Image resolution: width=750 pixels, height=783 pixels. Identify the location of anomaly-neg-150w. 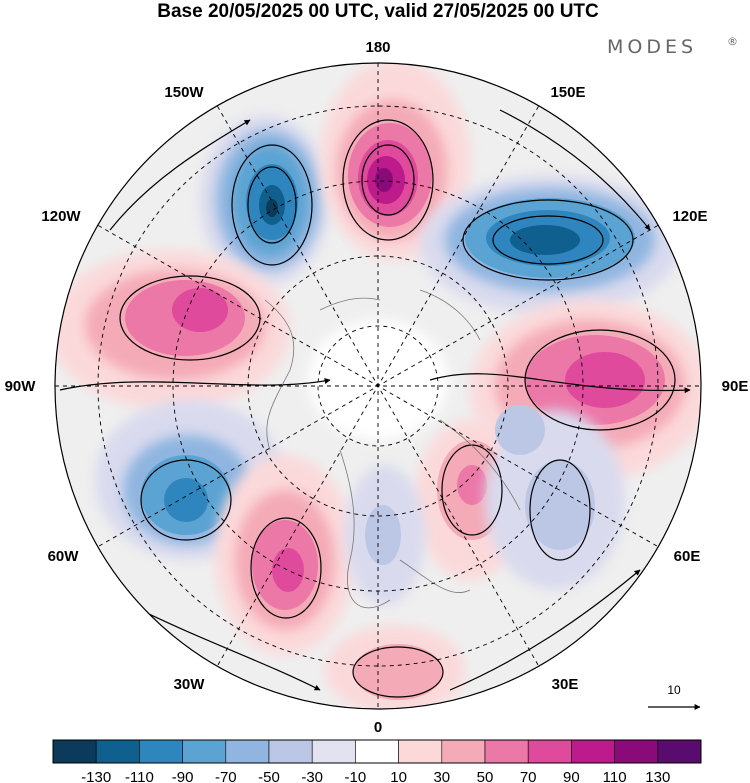
(265, 200).